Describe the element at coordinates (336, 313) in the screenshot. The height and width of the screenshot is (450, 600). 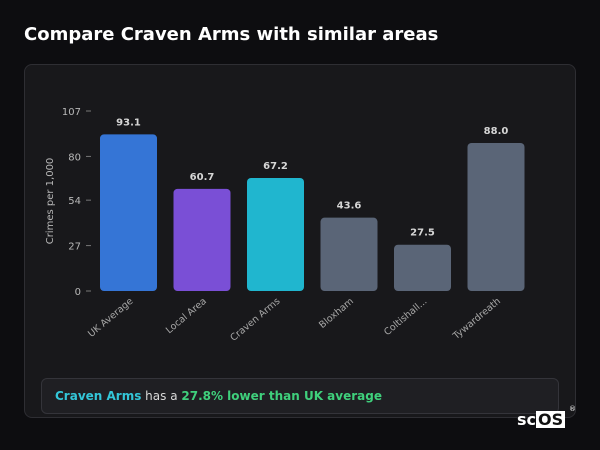
I see `x-tick-label: Bloxham` at that location.